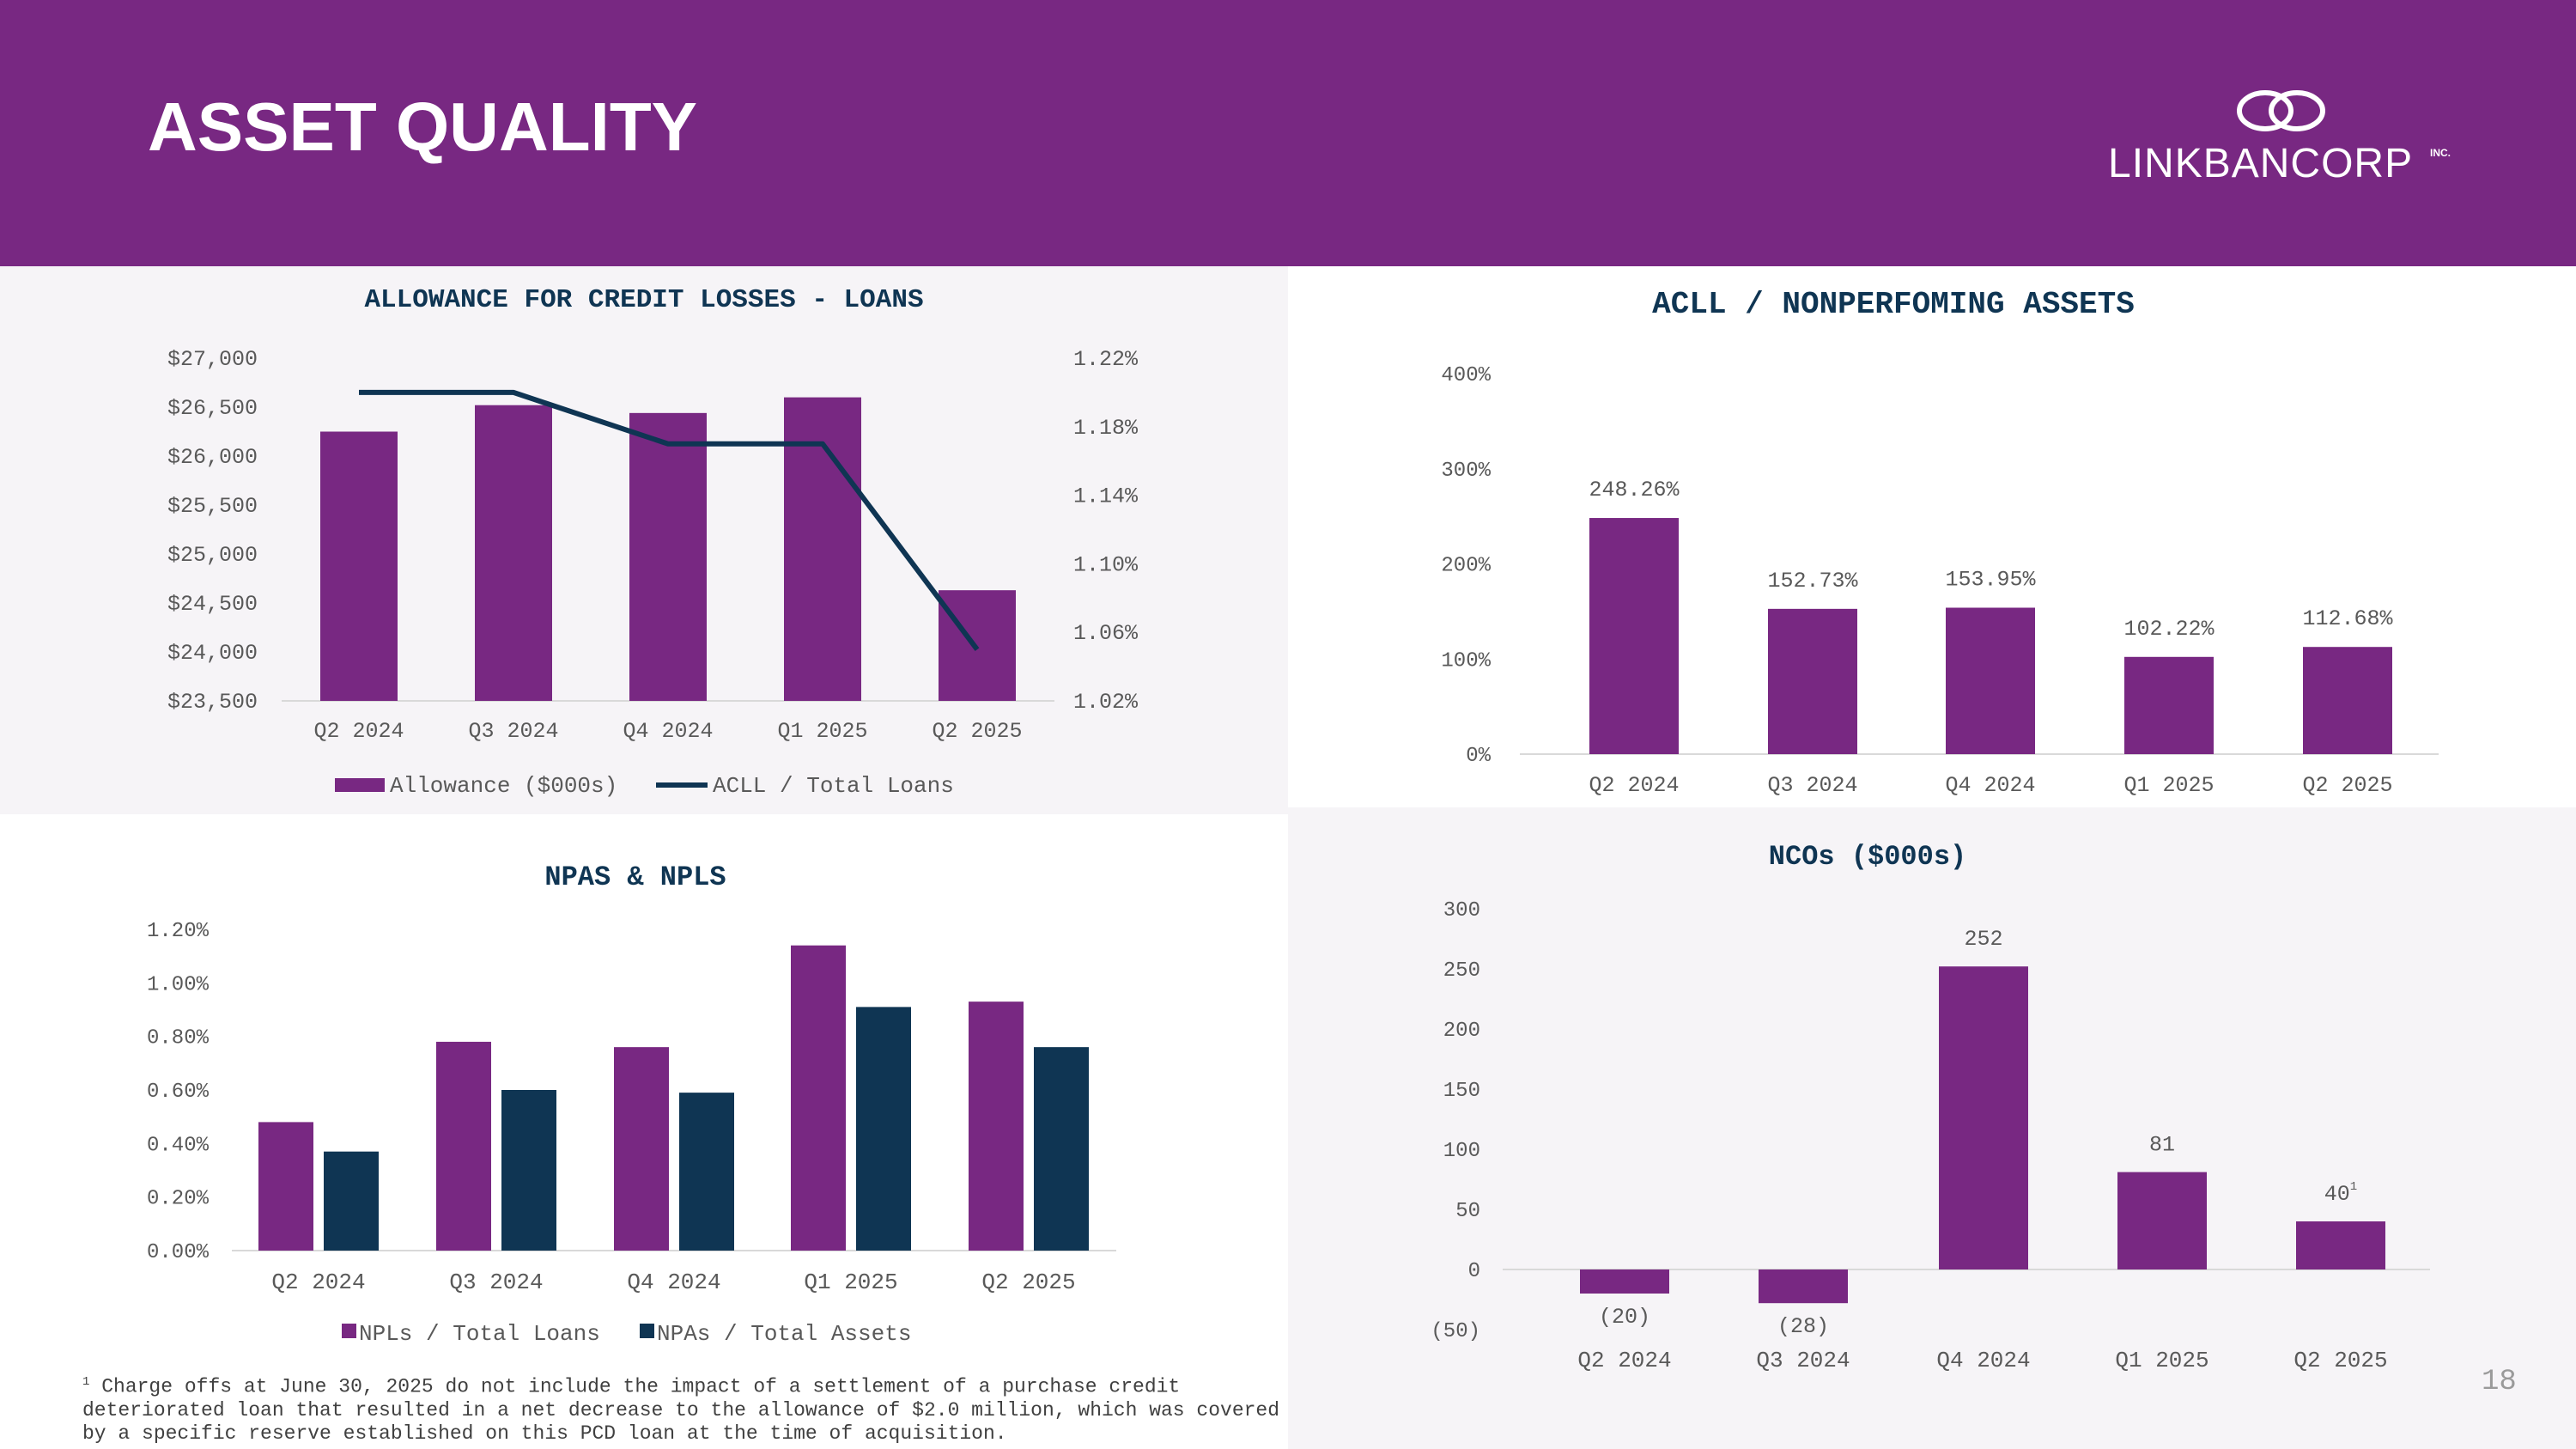 The width and height of the screenshot is (2576, 1449). I want to click on legend-swatch-npas, so click(647, 1331).